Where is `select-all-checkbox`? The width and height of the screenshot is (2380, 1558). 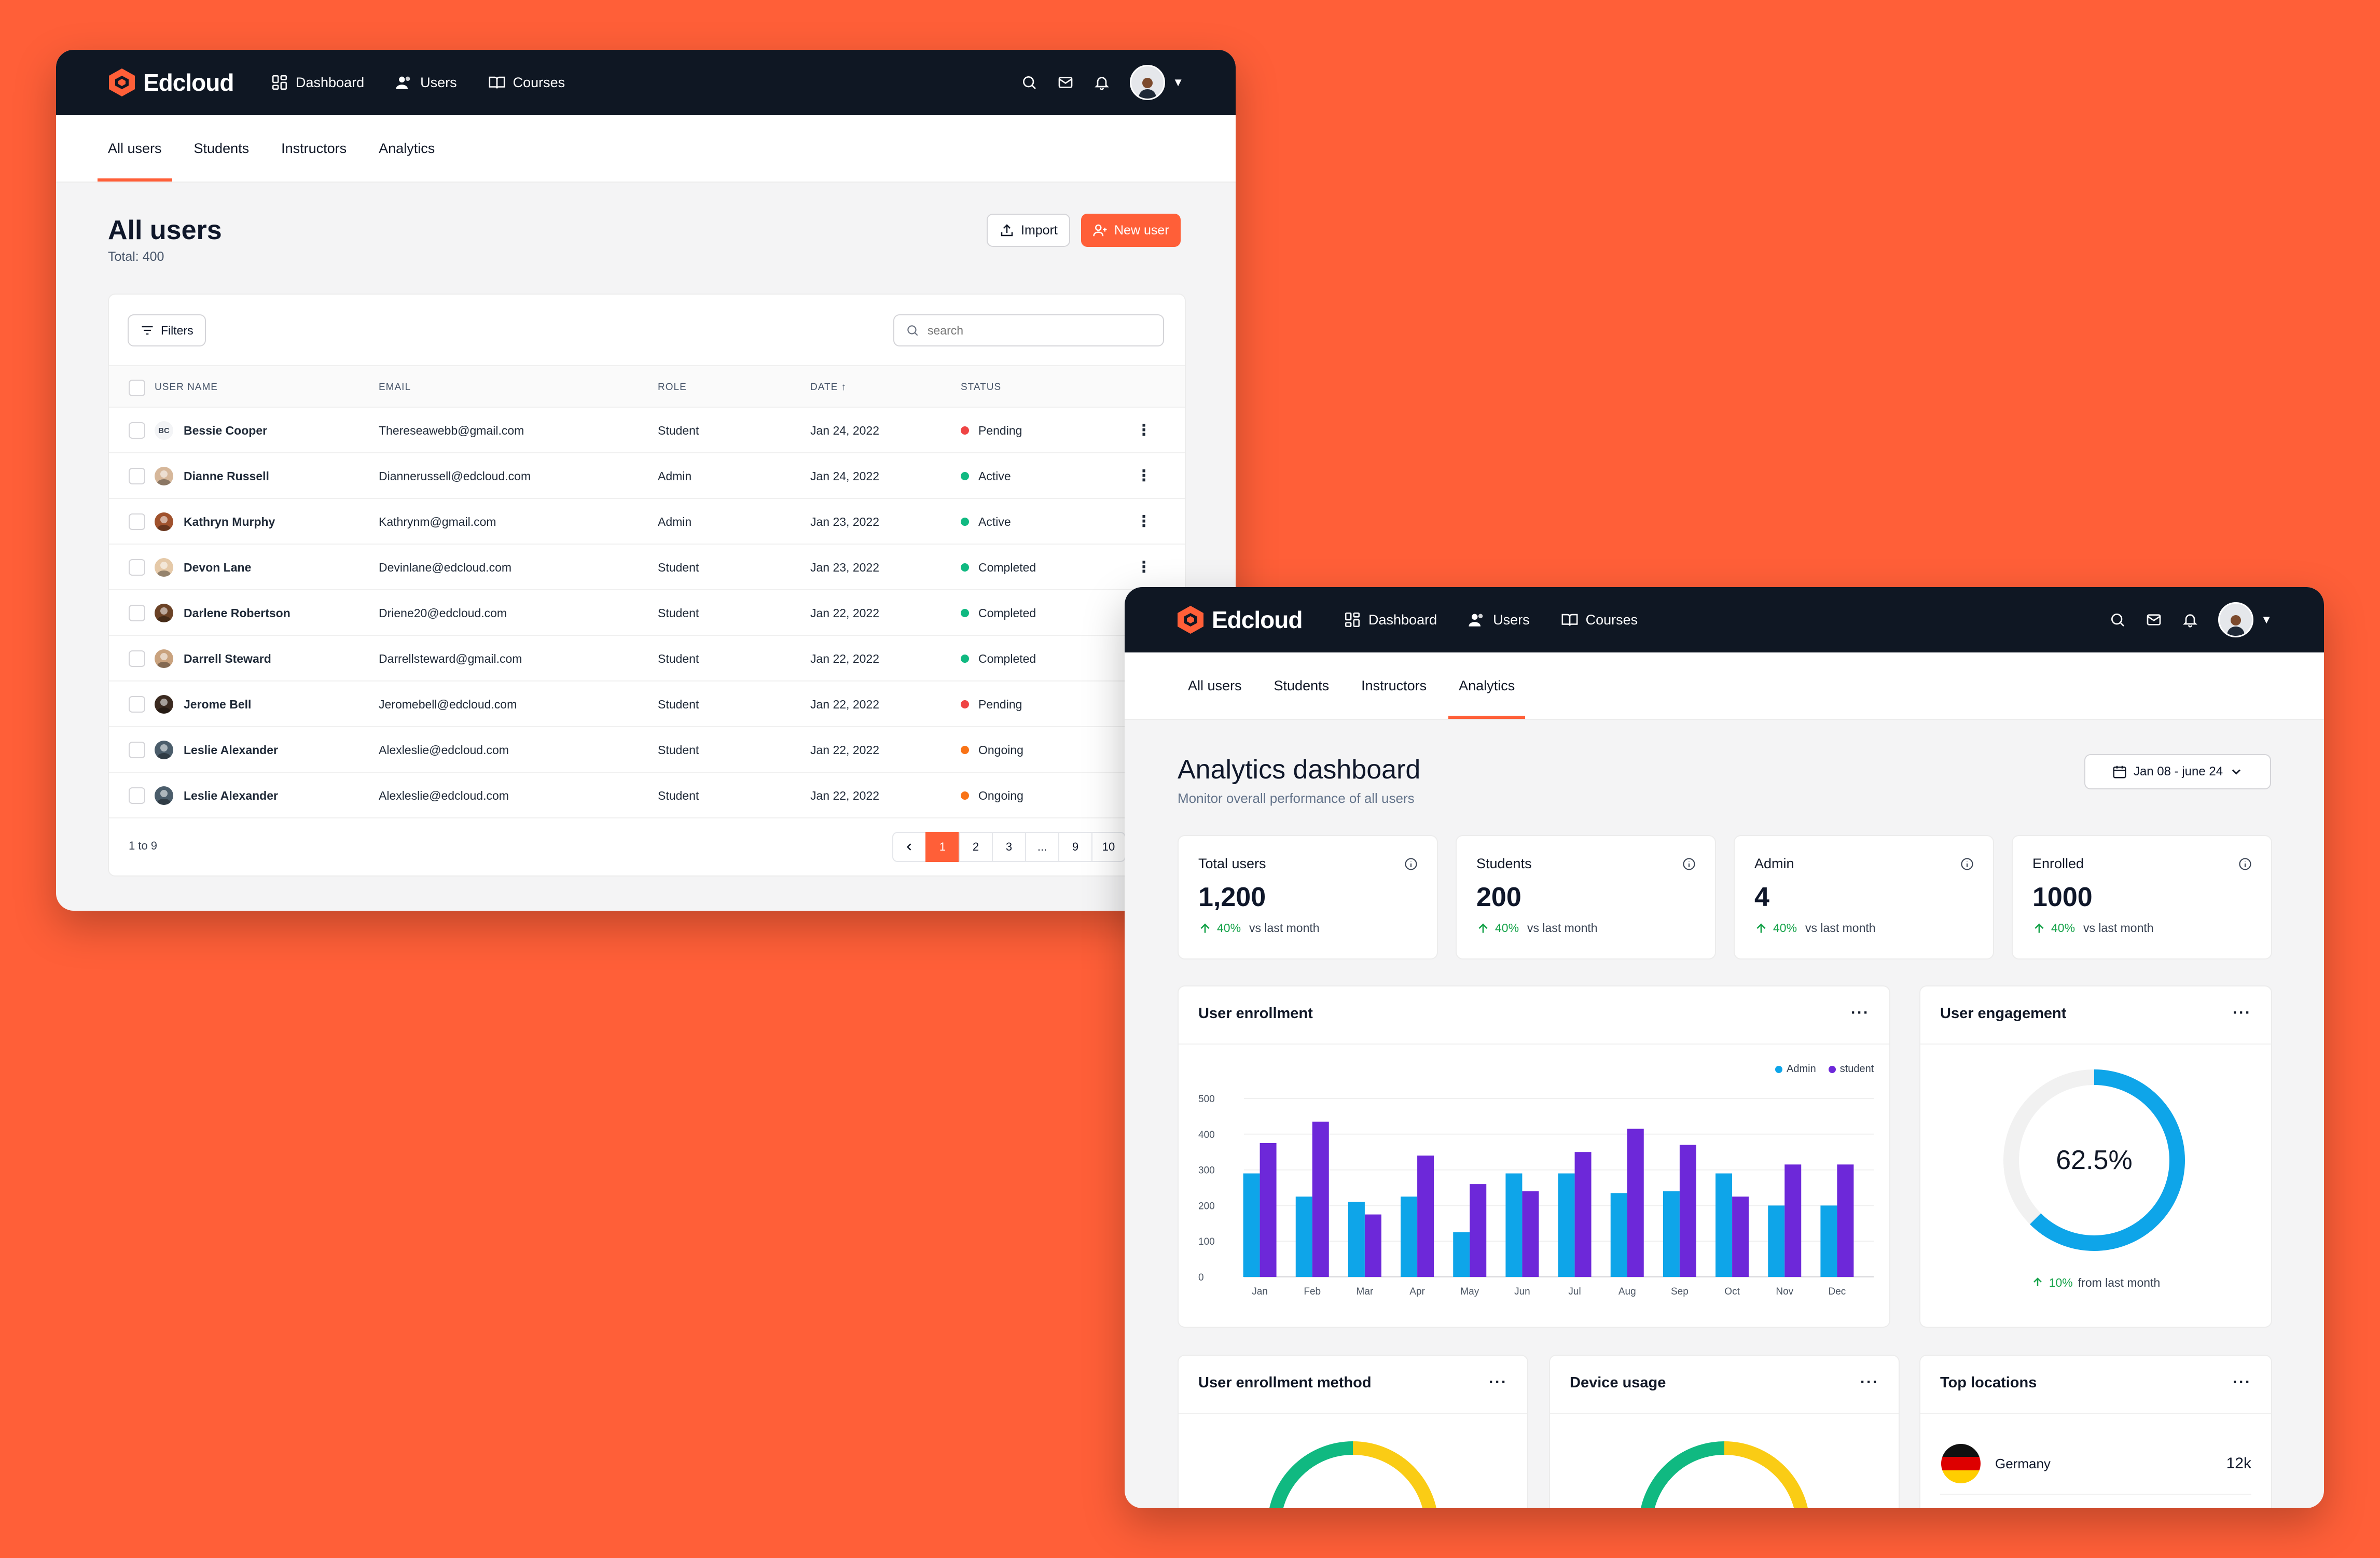
select-all-checkbox is located at coordinates (137, 388).